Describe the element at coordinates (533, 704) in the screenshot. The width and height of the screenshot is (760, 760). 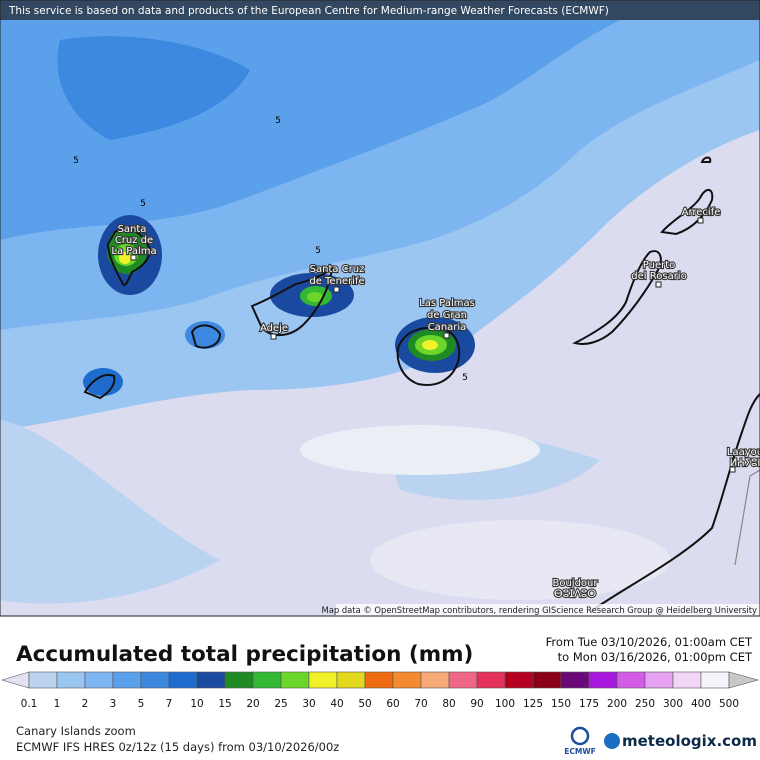
I see `colorbar-label: 125` at that location.